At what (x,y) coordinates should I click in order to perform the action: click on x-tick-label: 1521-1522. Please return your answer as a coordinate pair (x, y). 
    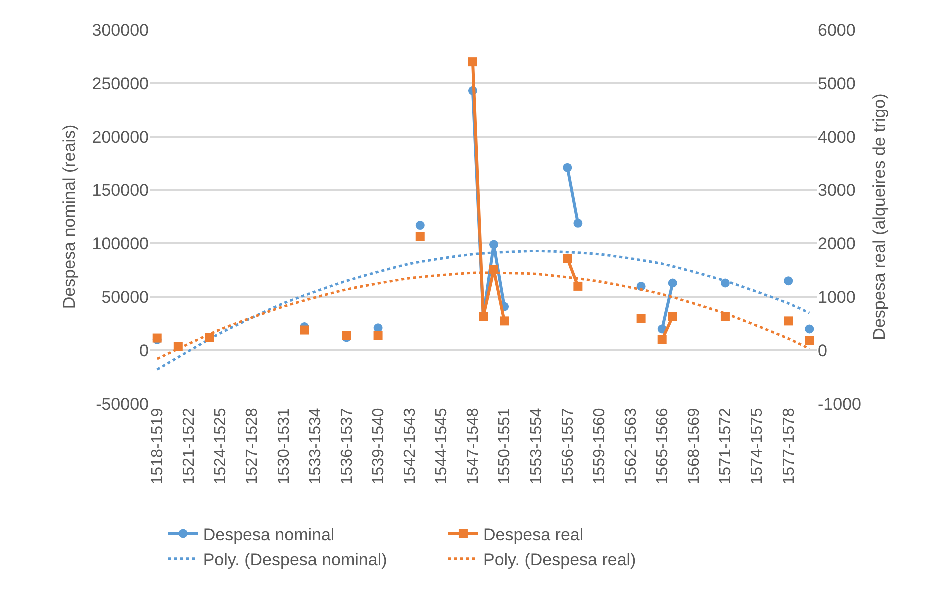
    Looking at the image, I should click on (189, 446).